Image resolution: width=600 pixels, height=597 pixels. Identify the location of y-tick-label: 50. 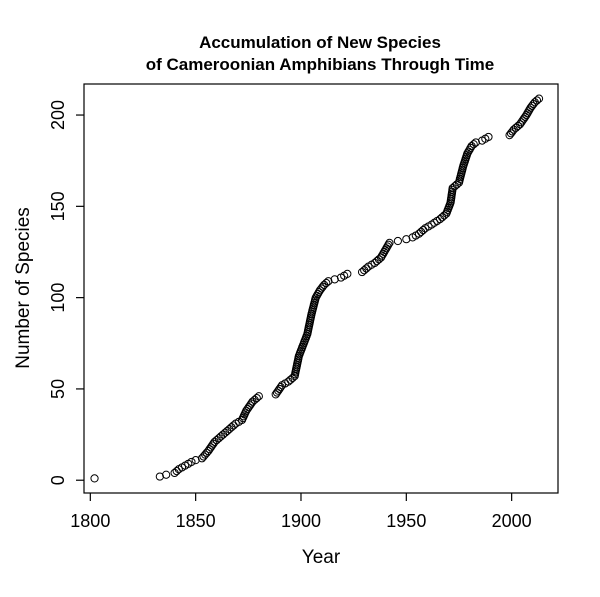
(58, 389).